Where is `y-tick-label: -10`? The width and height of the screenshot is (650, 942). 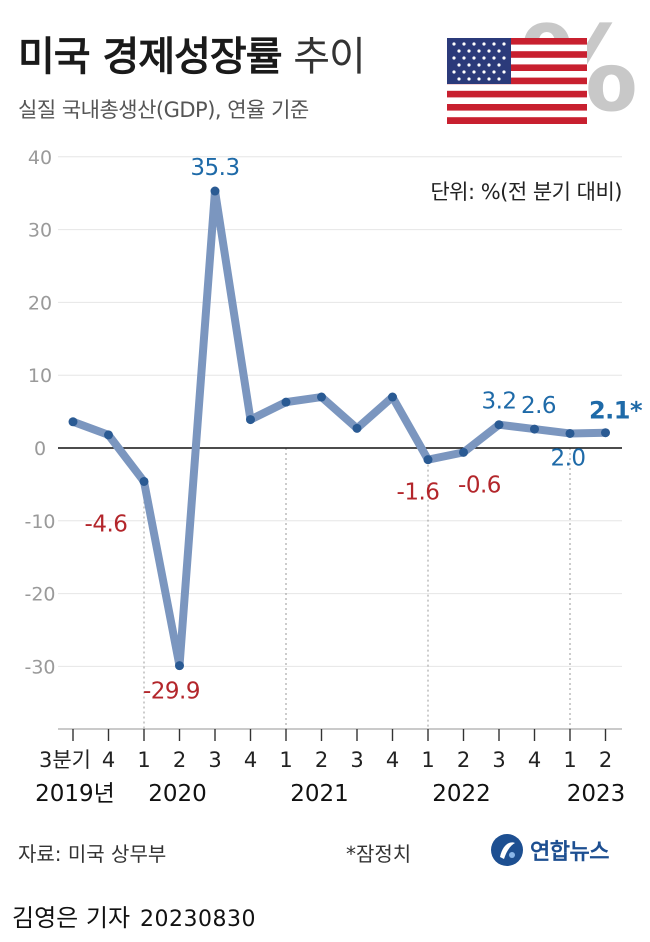 y-tick-label: -10 is located at coordinates (39, 522).